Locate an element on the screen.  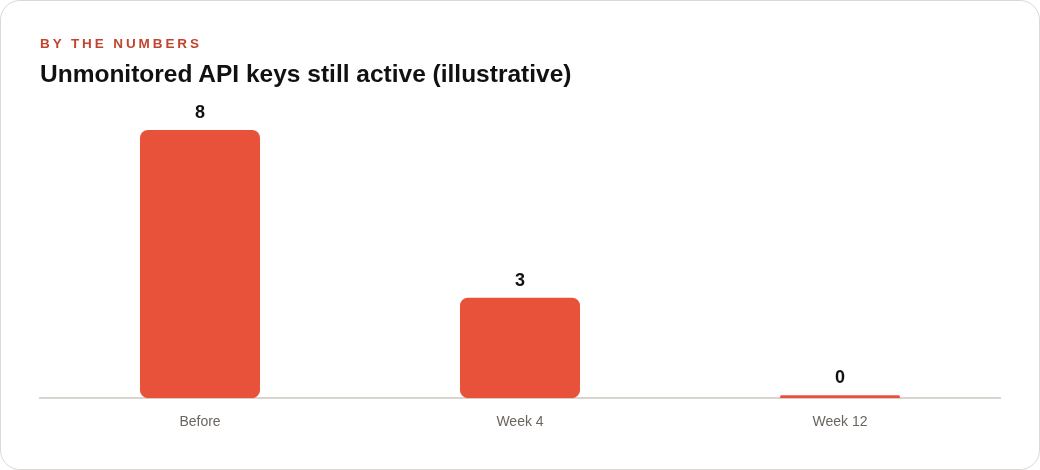
data-label: 3 is located at coordinates (520, 279).